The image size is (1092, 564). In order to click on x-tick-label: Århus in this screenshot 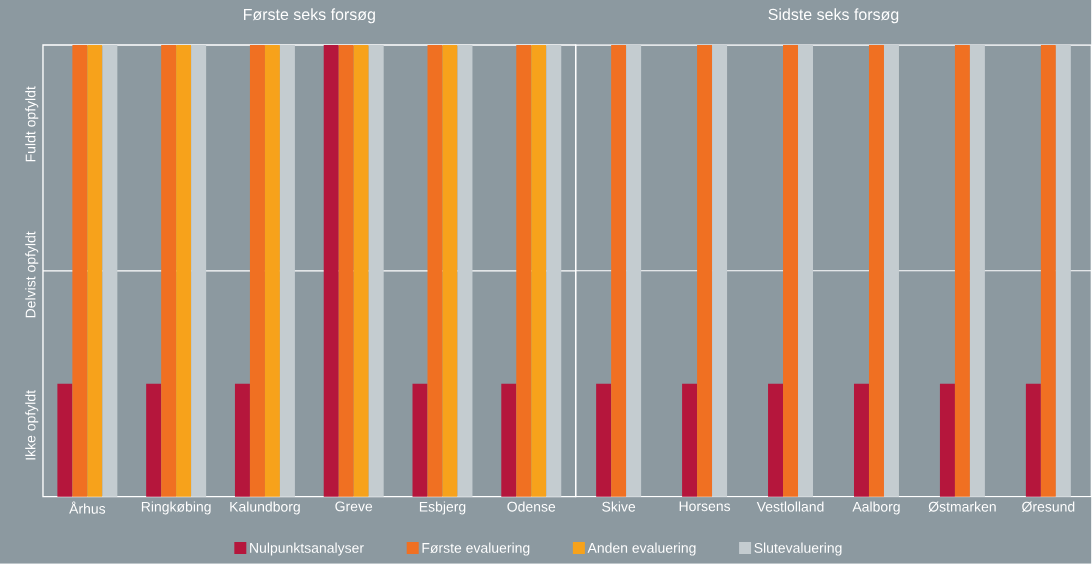, I will do `click(87, 507)`.